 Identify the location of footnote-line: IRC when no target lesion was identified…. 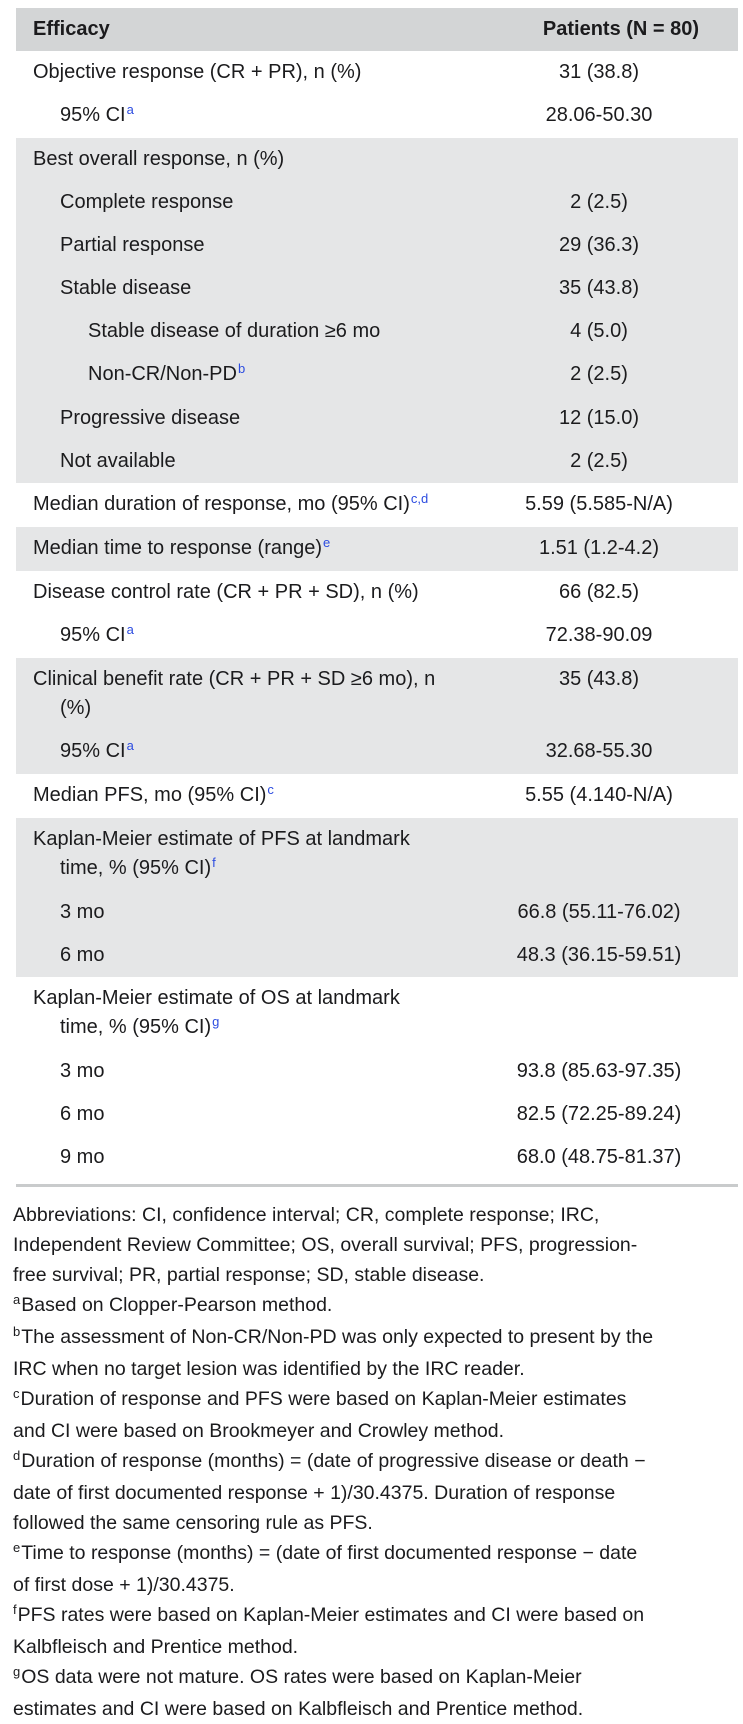
(378, 1369).